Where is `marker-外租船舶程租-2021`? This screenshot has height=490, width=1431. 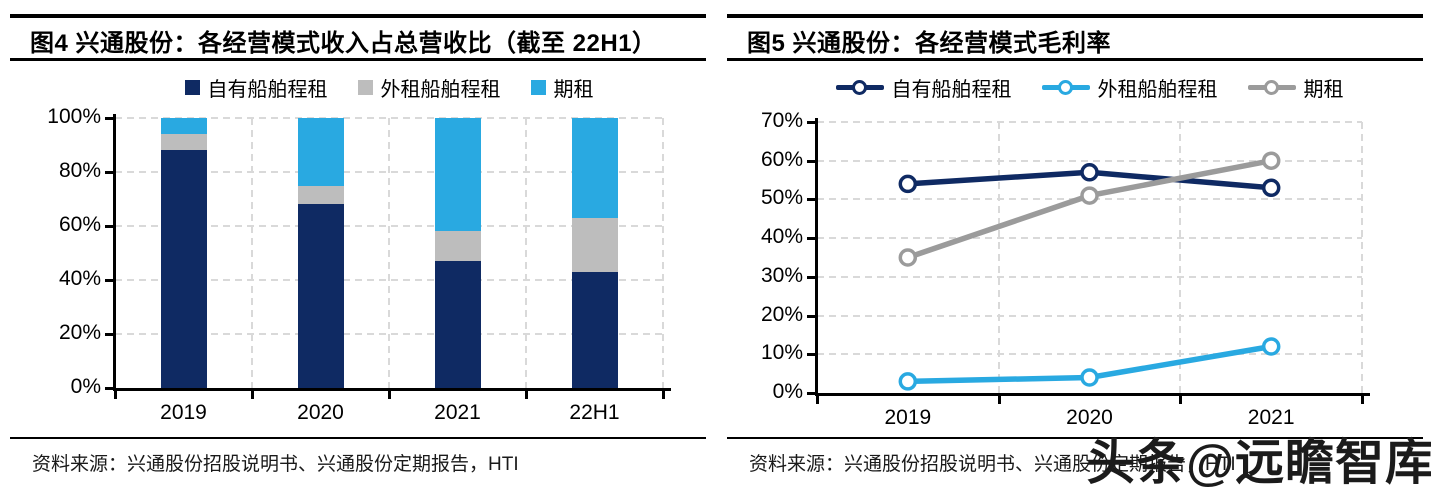 marker-外租船舶程租-2021 is located at coordinates (1271, 346).